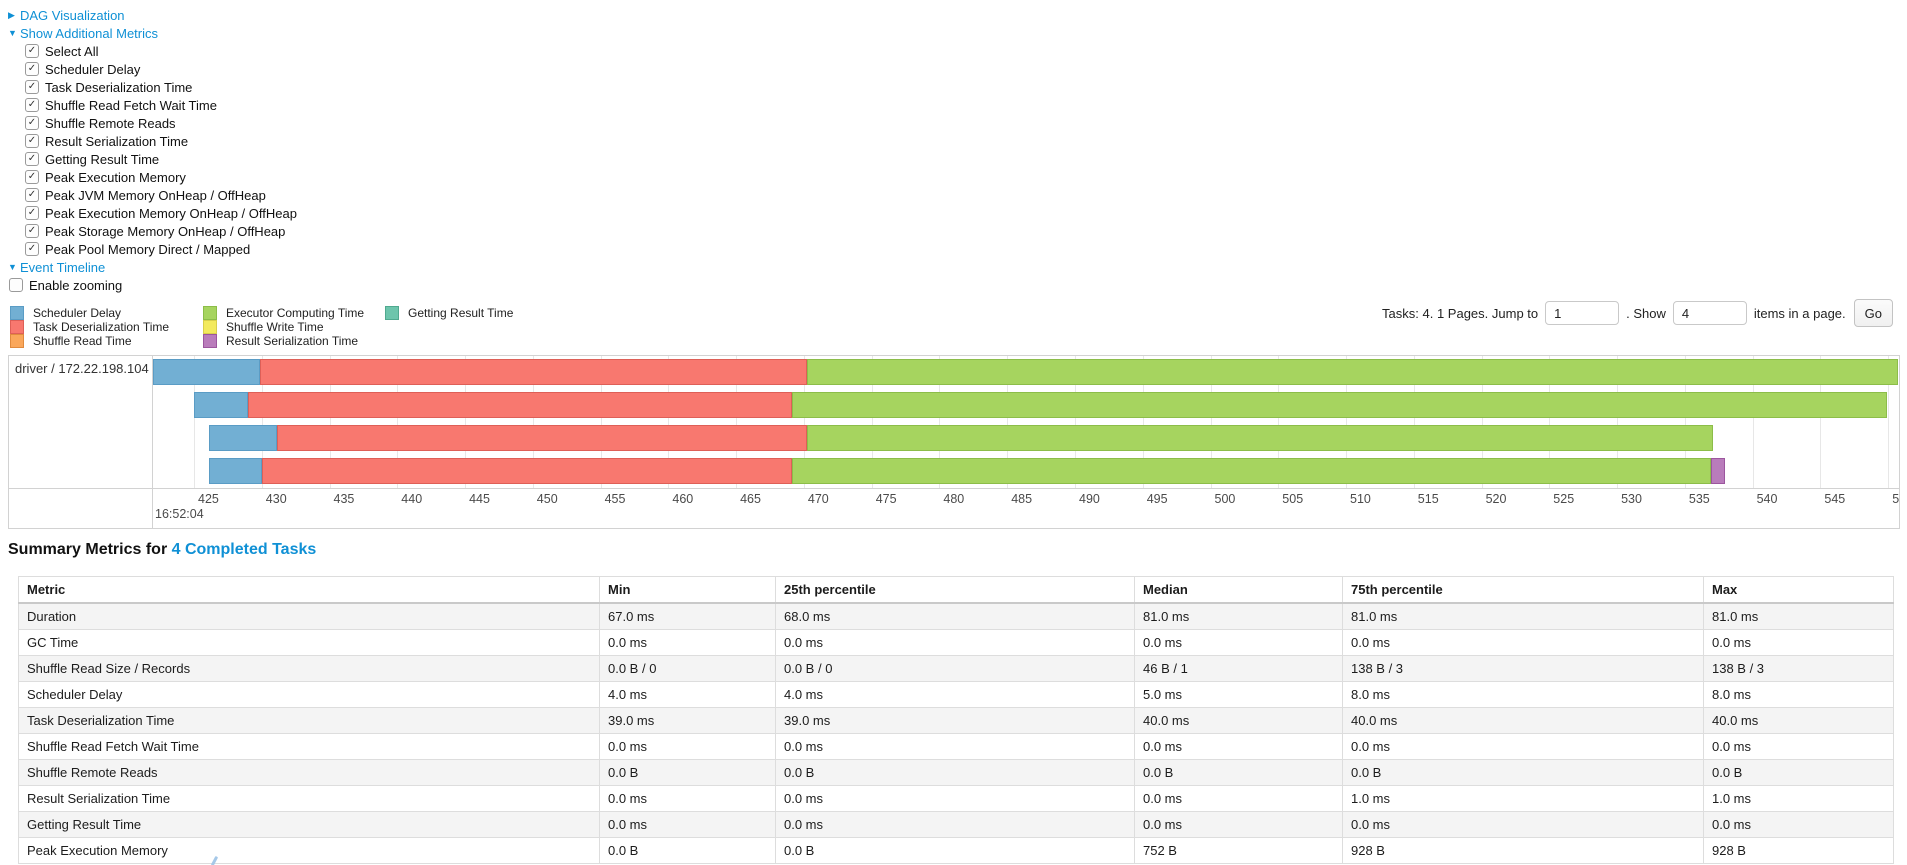  What do you see at coordinates (235, 471) in the screenshot?
I see `timeline-bar-task-4-scheduler-delay` at bounding box center [235, 471].